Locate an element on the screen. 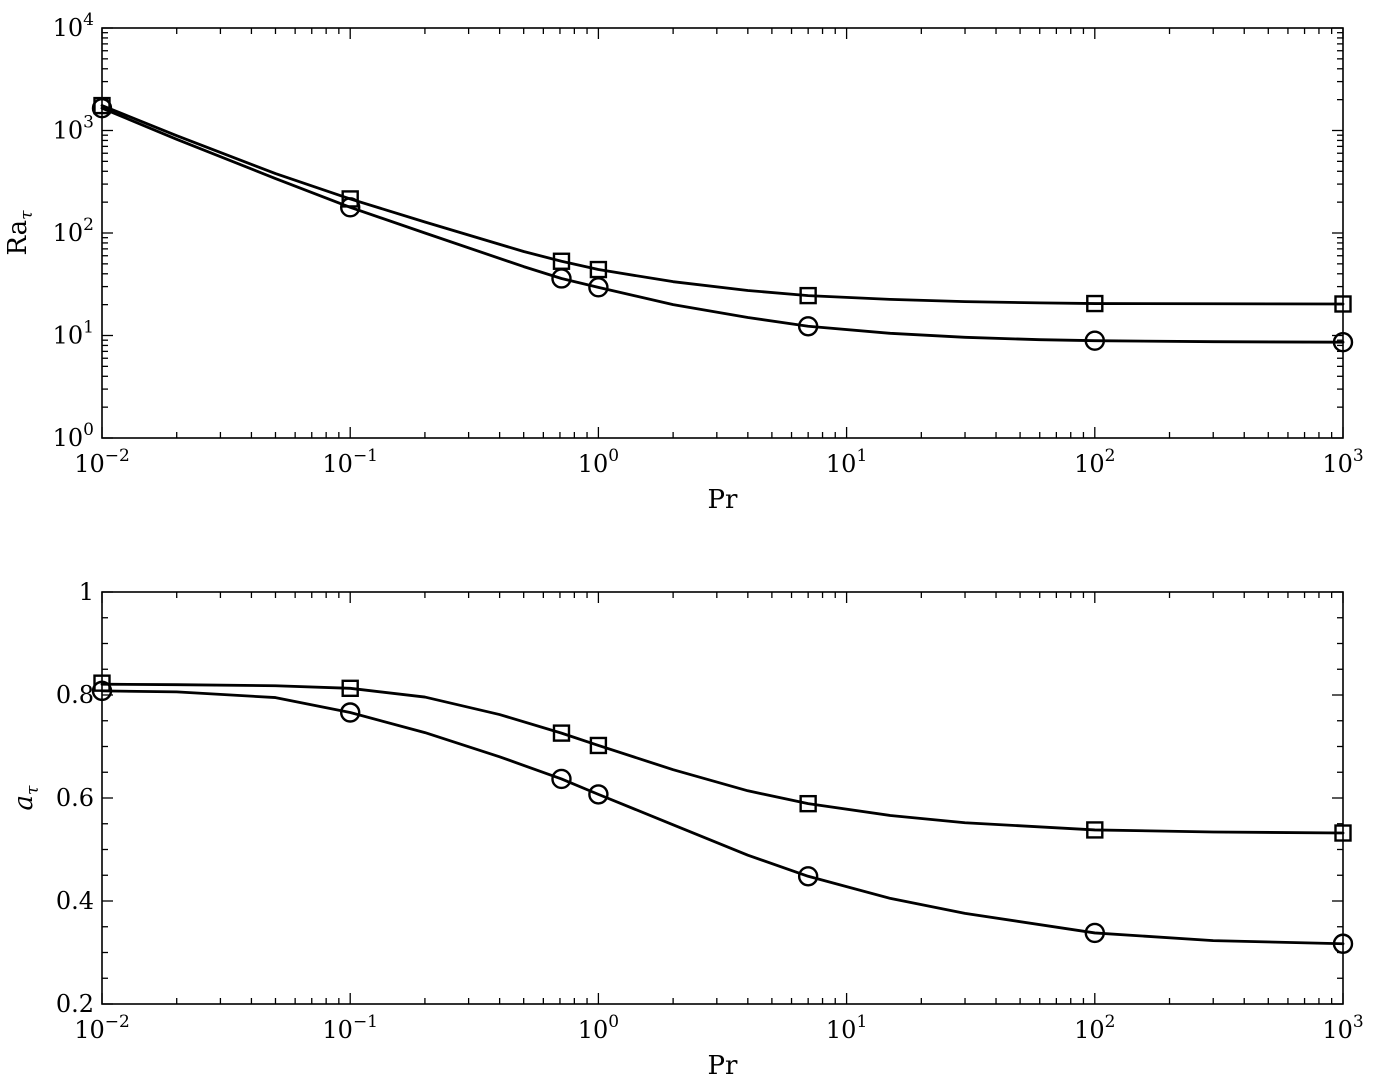  y-axis-label: Raτ is located at coordinates (20, 233).